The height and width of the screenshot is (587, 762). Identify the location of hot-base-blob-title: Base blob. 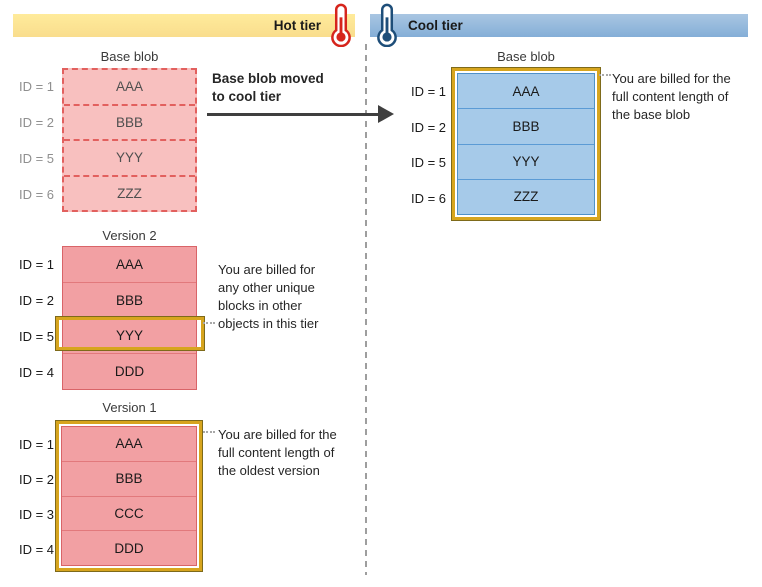
(129, 56).